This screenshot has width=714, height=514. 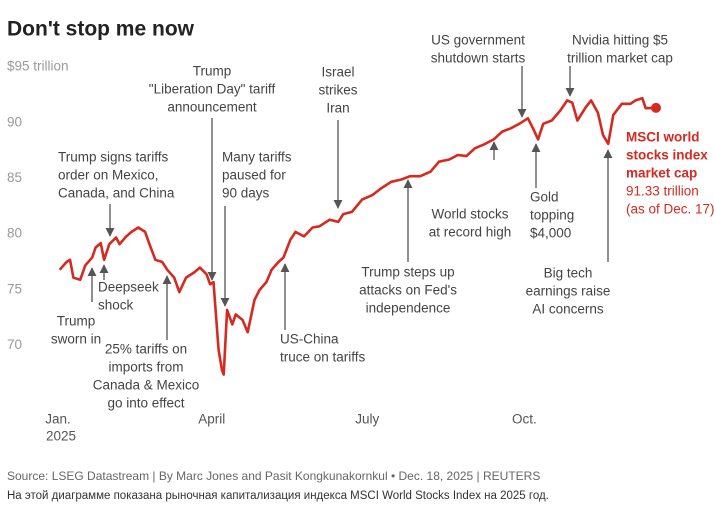 What do you see at coordinates (670, 209) in the screenshot?
I see `end-note: (as of Dec. 17)` at bounding box center [670, 209].